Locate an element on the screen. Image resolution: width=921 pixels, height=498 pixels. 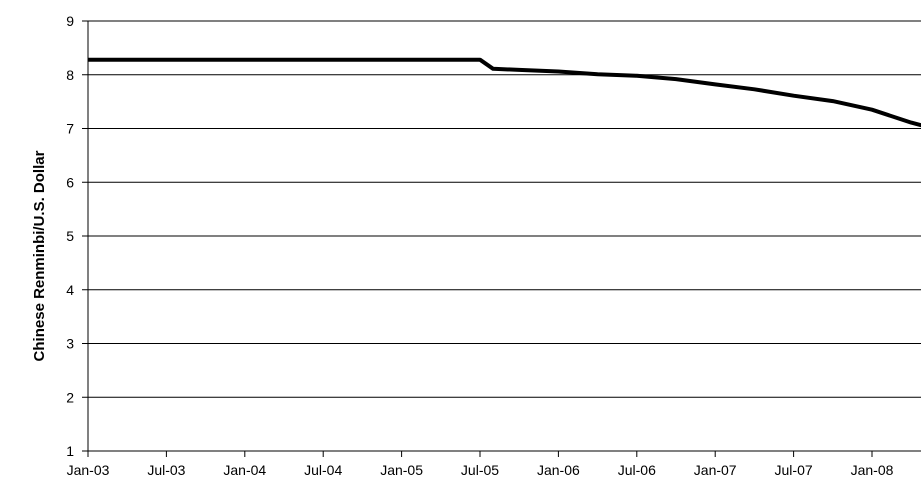
x-tick-label: Jan-07 is located at coordinates (715, 470).